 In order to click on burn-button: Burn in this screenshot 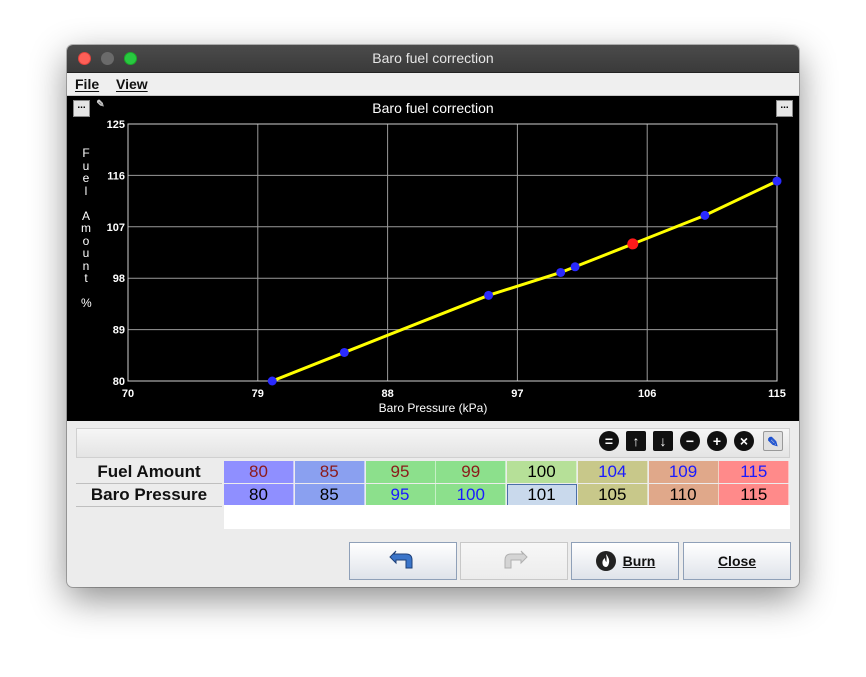, I will do `click(625, 561)`.